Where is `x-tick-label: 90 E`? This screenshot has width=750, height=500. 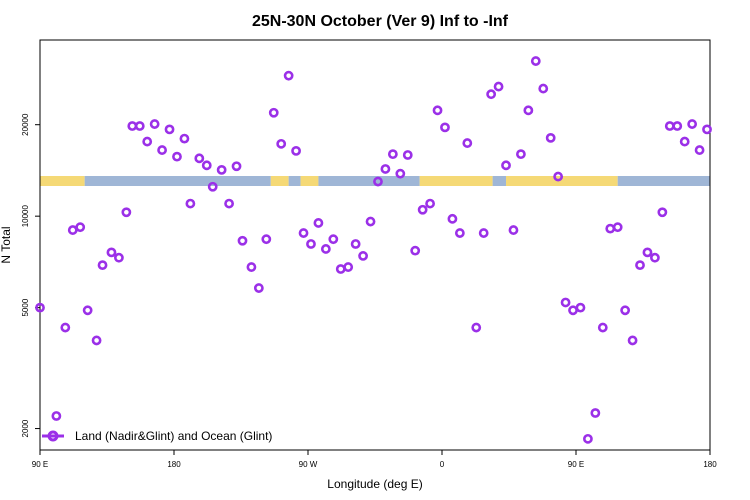 x-tick-label: 90 E is located at coordinates (576, 464).